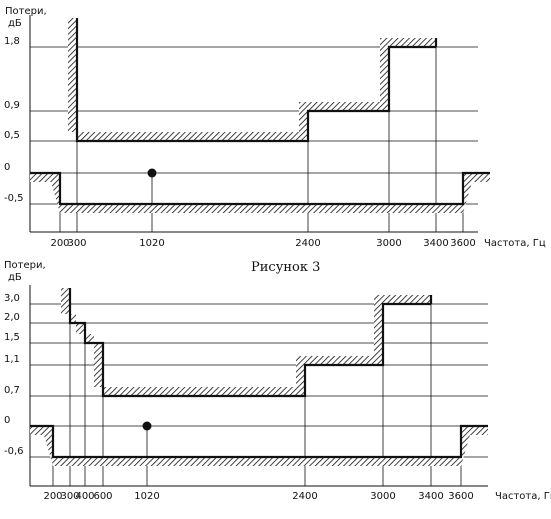  Describe the element at coordinates (12, 390) in the screenshot. I see `y-tick-label: 0,7` at that location.